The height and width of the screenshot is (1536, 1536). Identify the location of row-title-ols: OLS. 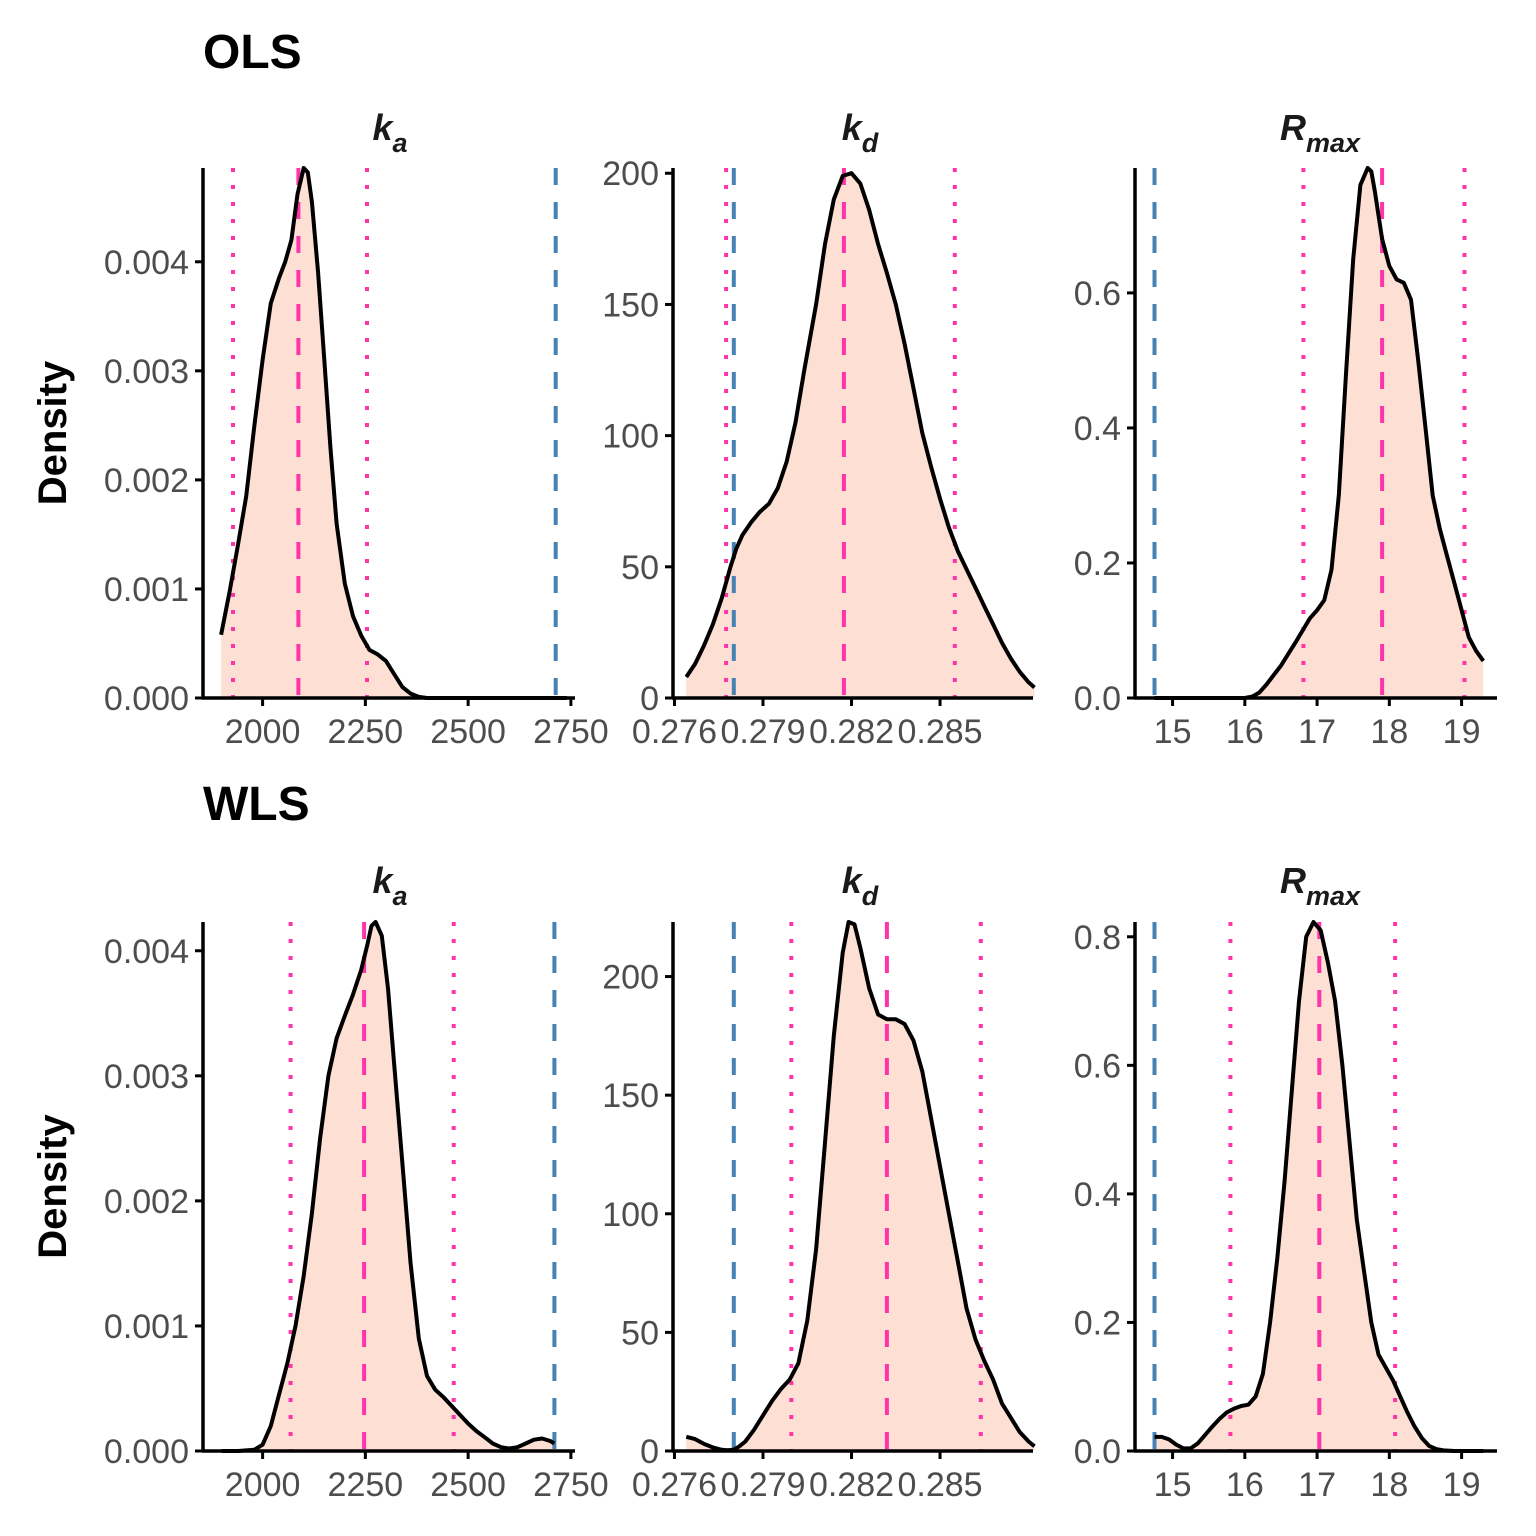
(252, 52).